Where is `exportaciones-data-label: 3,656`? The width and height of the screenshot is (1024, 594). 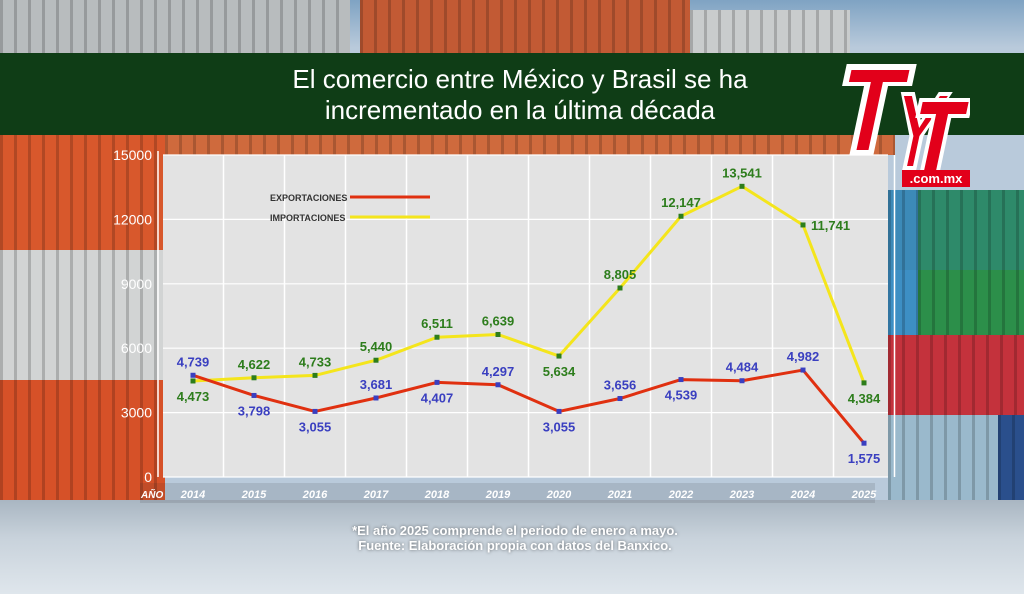 exportaciones-data-label: 3,656 is located at coordinates (620, 385).